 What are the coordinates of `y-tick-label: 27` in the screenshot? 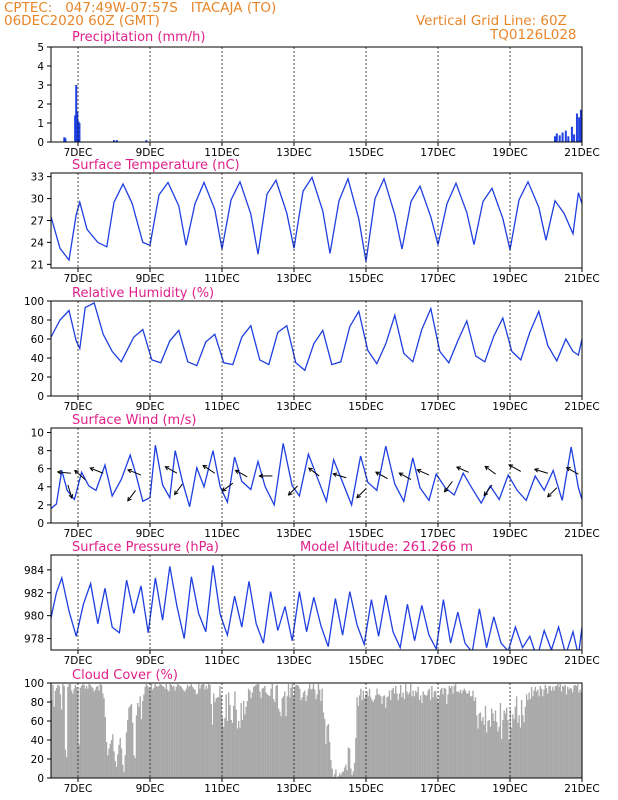 It's located at (37, 222).